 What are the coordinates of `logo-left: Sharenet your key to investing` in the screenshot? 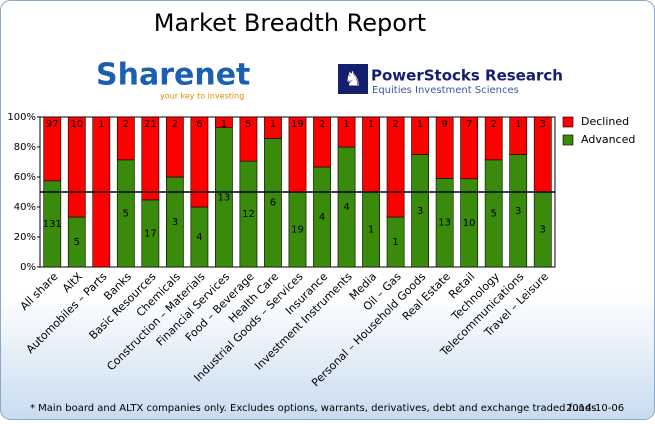 It's located at (173, 79).